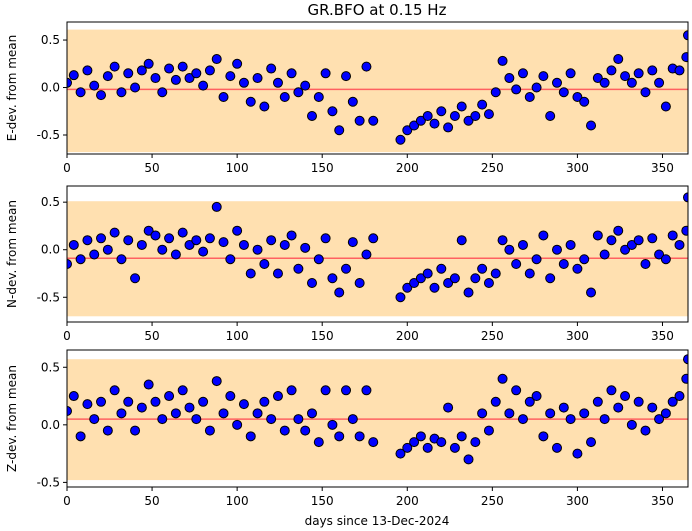  I want to click on x-tick-label: 0, so click(67, 336).